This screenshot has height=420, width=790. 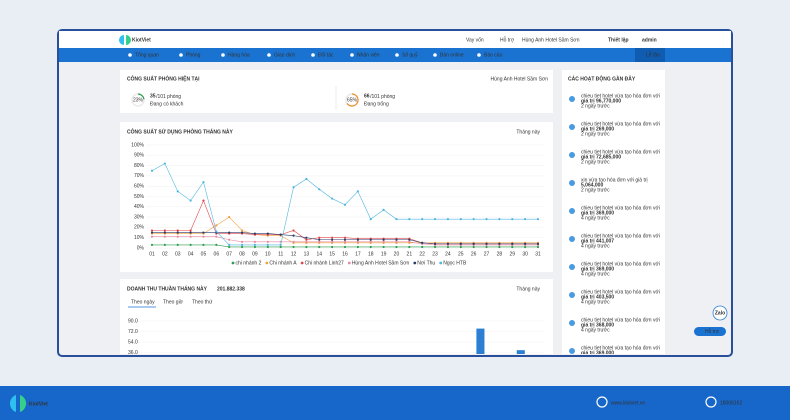 I want to click on nav-item: Phòng, so click(x=193, y=55).